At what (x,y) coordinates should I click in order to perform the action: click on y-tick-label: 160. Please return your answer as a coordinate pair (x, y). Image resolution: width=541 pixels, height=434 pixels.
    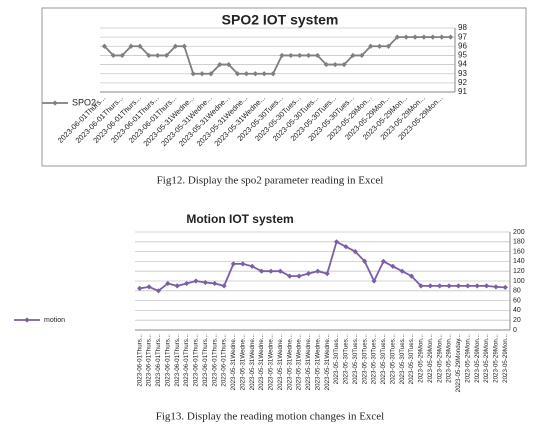
    Looking at the image, I should click on (519, 251).